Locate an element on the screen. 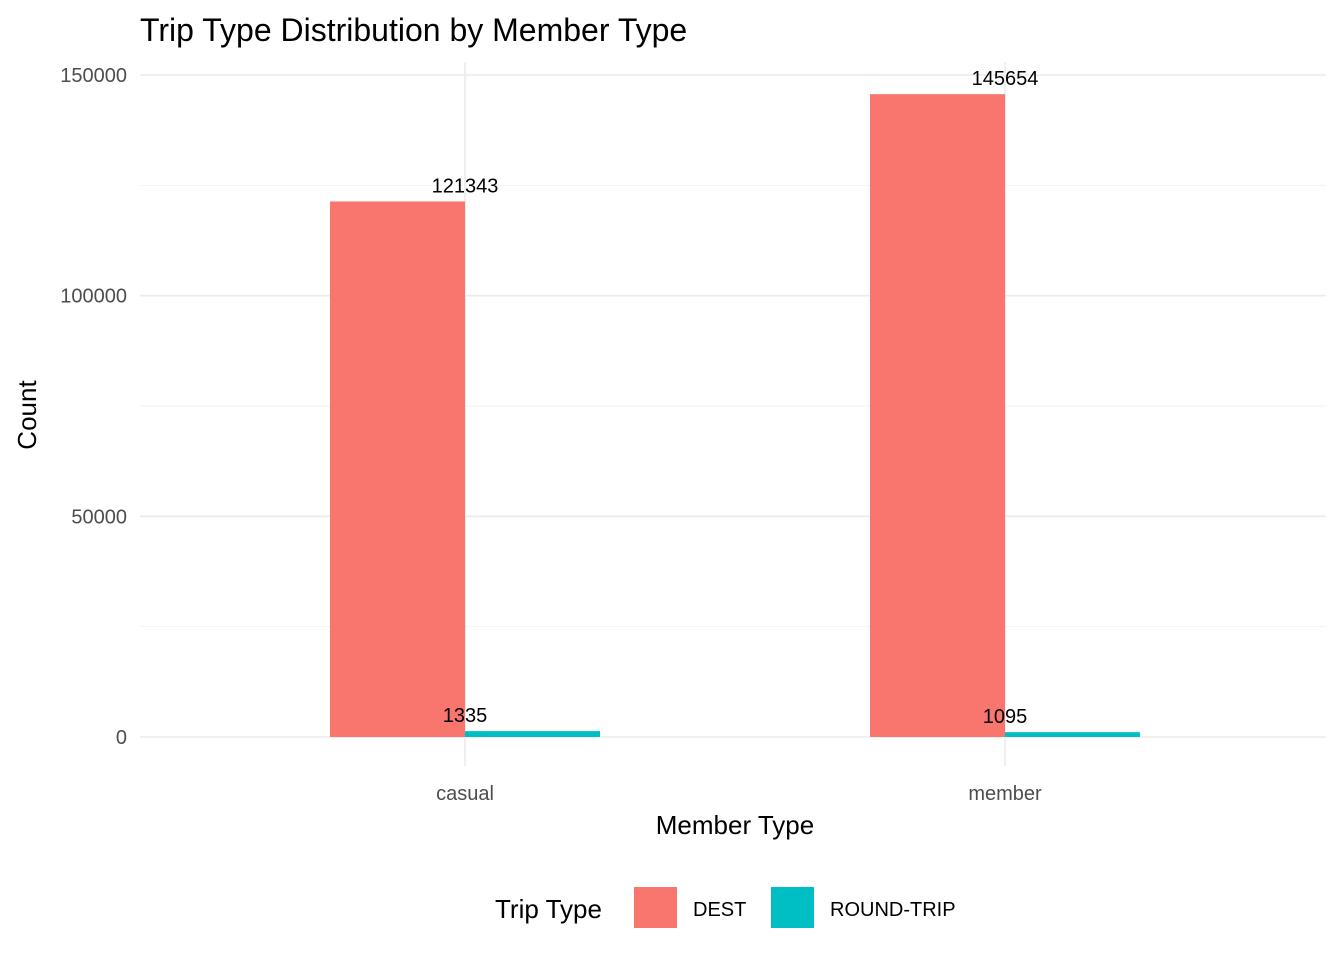 The image size is (1344, 960). y-axis-title: Count is located at coordinates (27, 415).